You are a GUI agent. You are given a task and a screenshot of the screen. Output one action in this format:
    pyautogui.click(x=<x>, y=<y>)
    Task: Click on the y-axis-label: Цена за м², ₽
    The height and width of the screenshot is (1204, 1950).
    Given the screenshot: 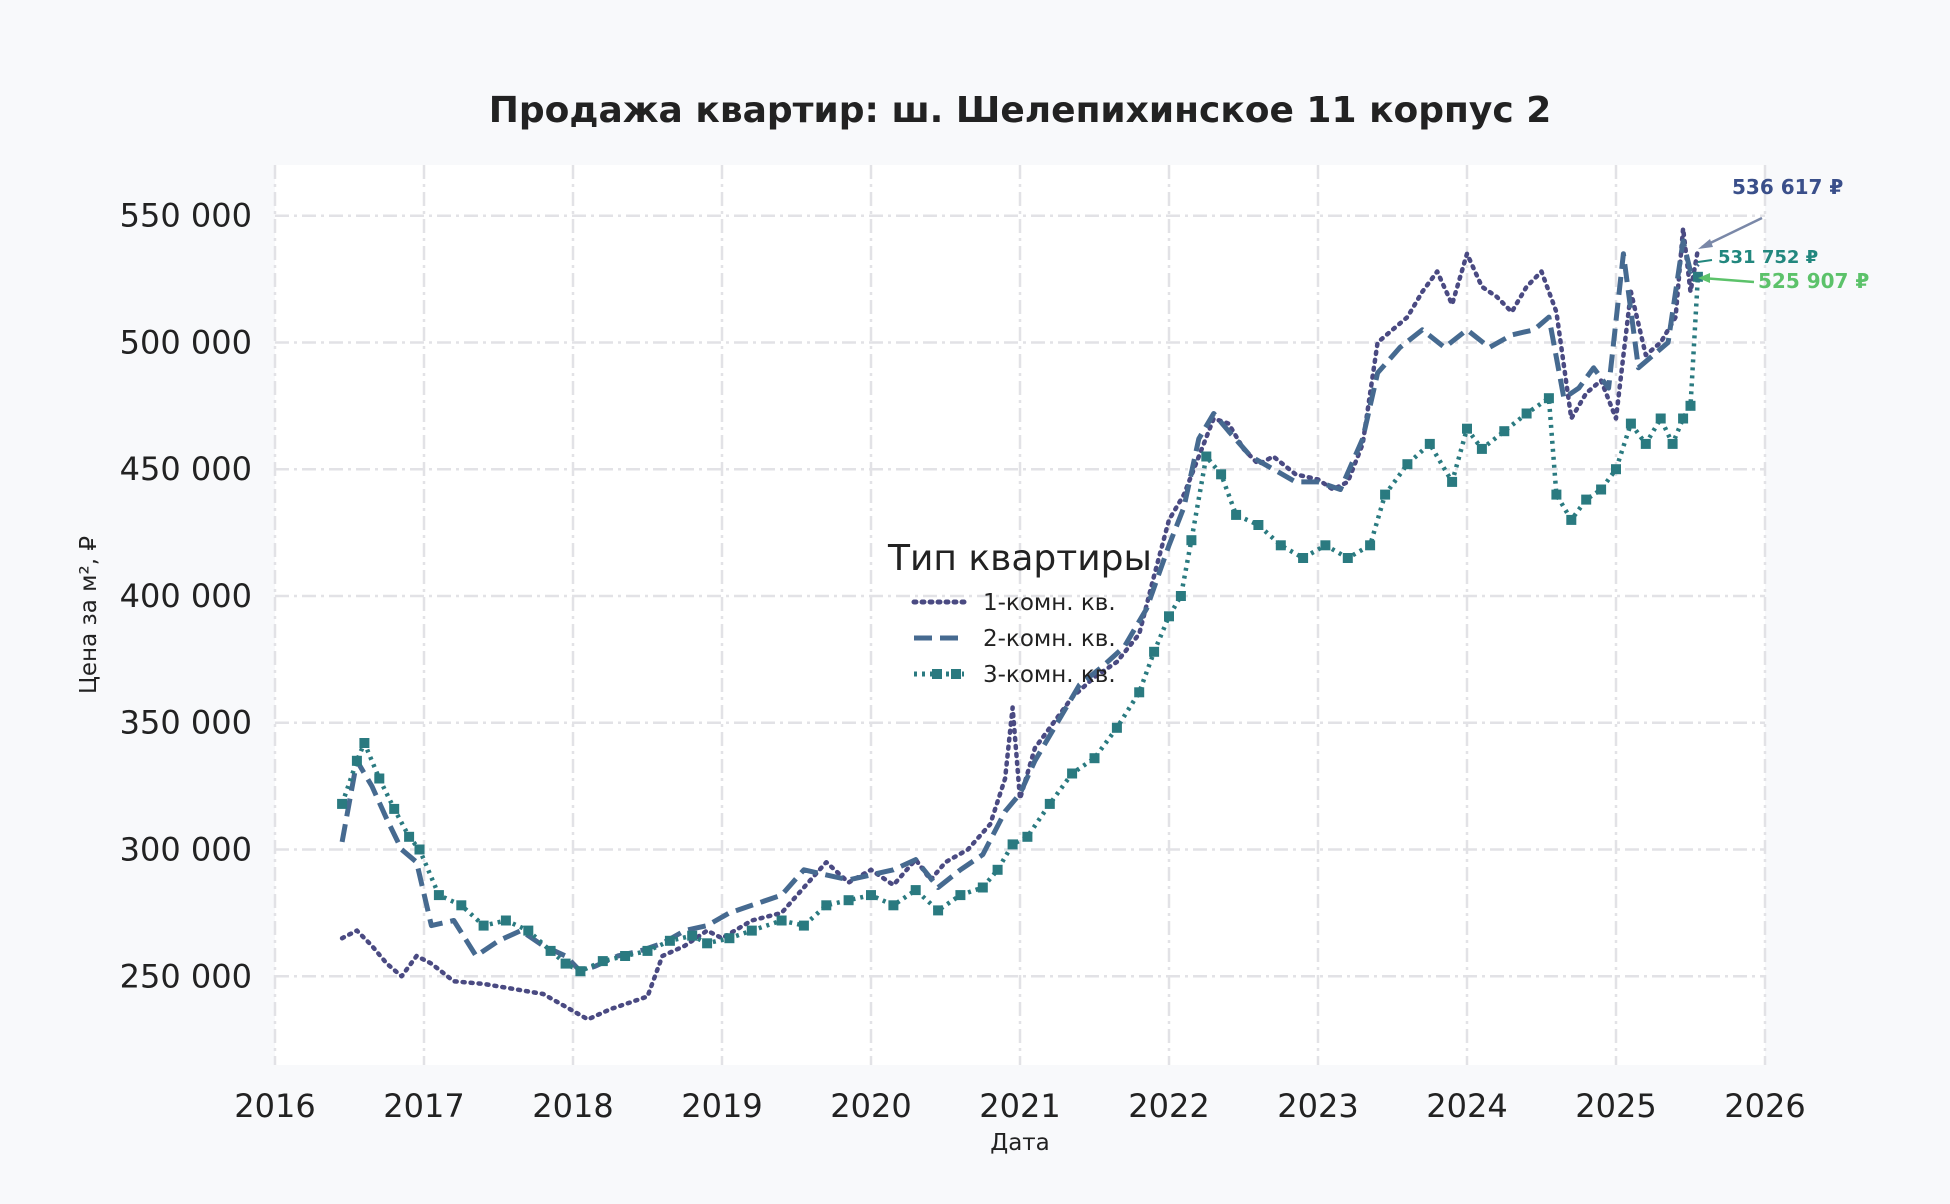 What is the action you would take?
    pyautogui.click(x=89, y=615)
    